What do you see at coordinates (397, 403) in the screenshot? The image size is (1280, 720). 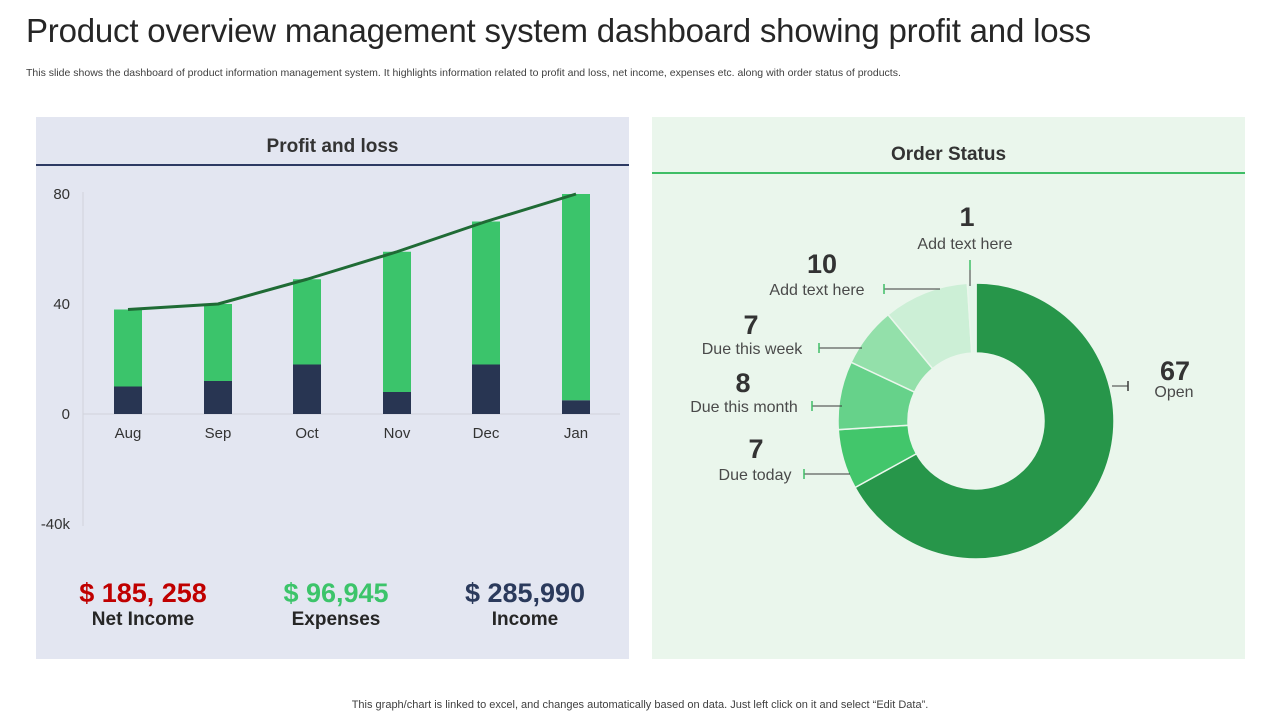 I see `bar-base-nov` at bounding box center [397, 403].